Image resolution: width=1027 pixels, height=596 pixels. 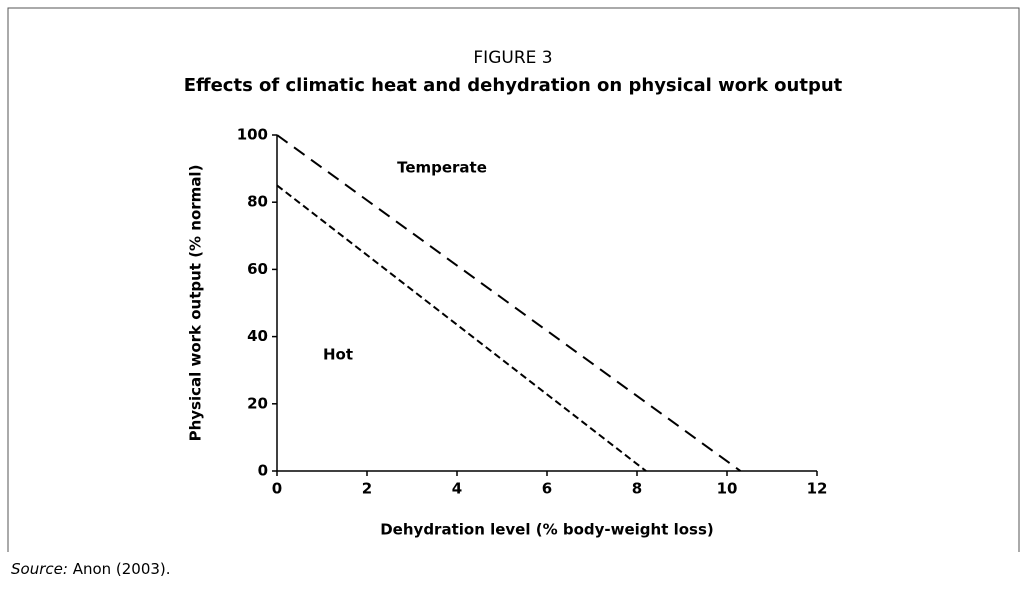 I want to click on figure-label: FIGURE 3, so click(x=512, y=58).